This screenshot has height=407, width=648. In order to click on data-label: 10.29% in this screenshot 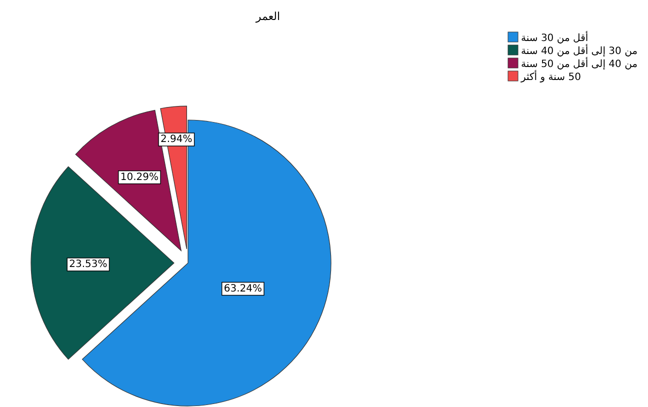, I will do `click(139, 177)`.